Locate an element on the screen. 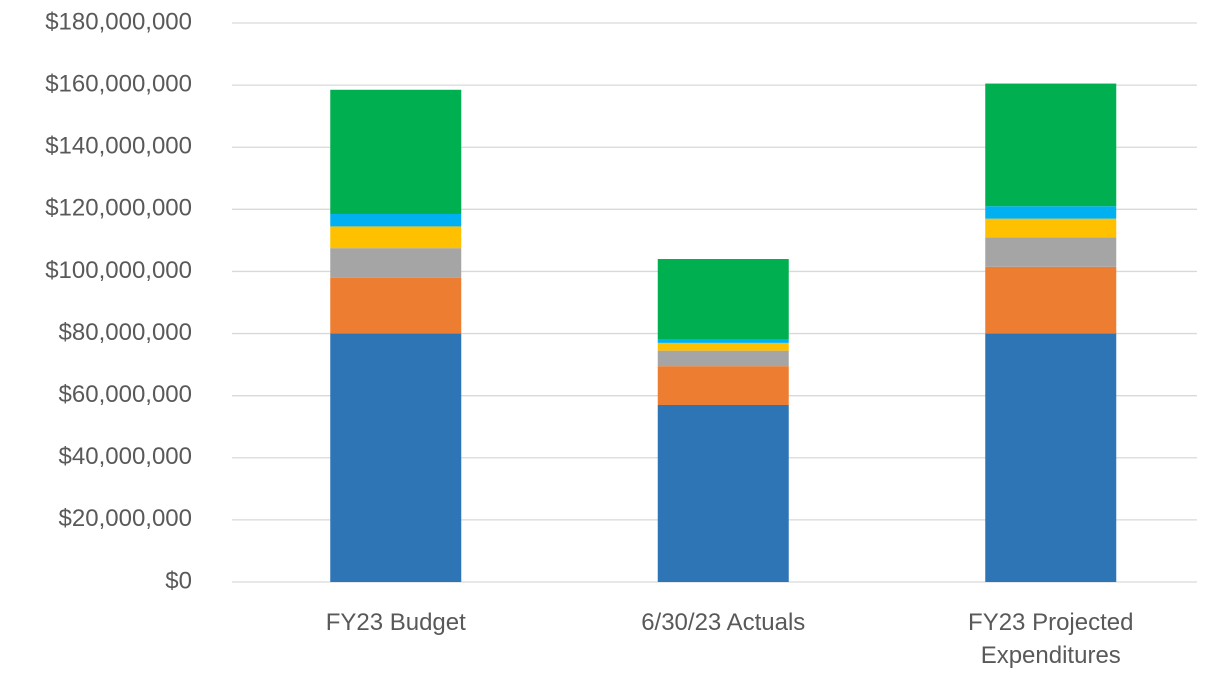 Image resolution: width=1223 pixels, height=679 pixels. y-tick-label: $180,000,000 is located at coordinates (118, 21).